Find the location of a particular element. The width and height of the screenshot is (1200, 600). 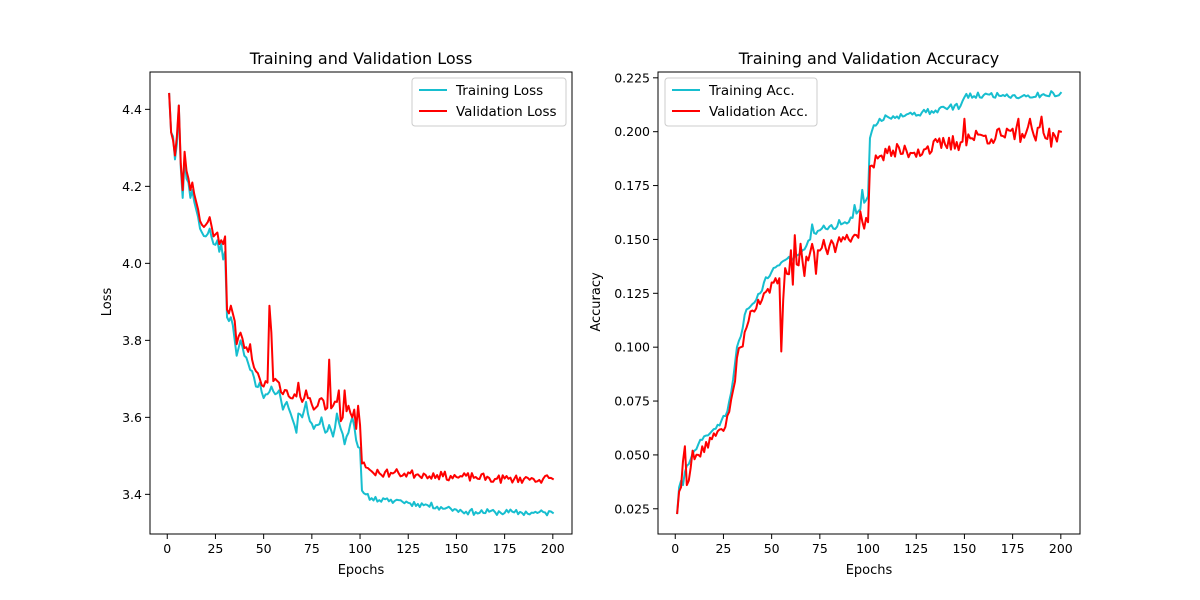

loss-x-tick-label: 125 is located at coordinates (408, 548).